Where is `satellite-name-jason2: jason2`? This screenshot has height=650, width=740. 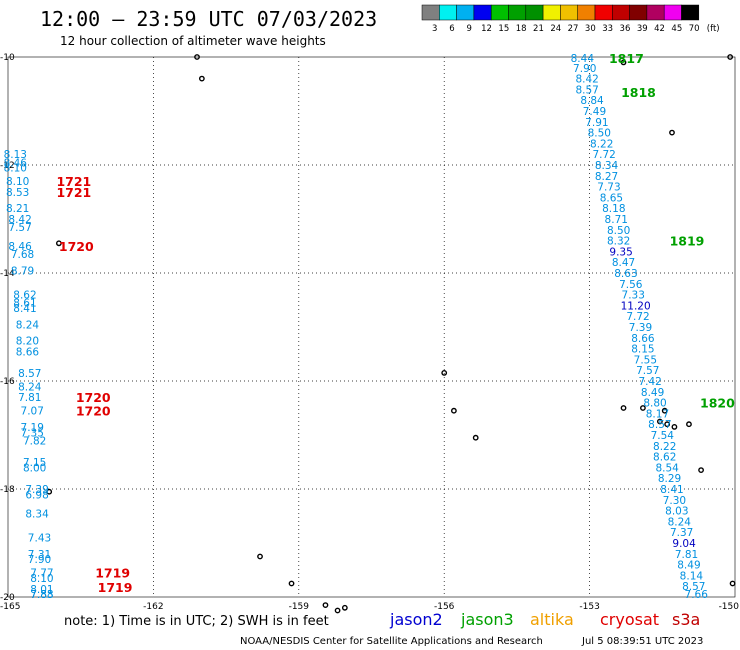 satellite-name-jason2: jason2 is located at coordinates (416, 619).